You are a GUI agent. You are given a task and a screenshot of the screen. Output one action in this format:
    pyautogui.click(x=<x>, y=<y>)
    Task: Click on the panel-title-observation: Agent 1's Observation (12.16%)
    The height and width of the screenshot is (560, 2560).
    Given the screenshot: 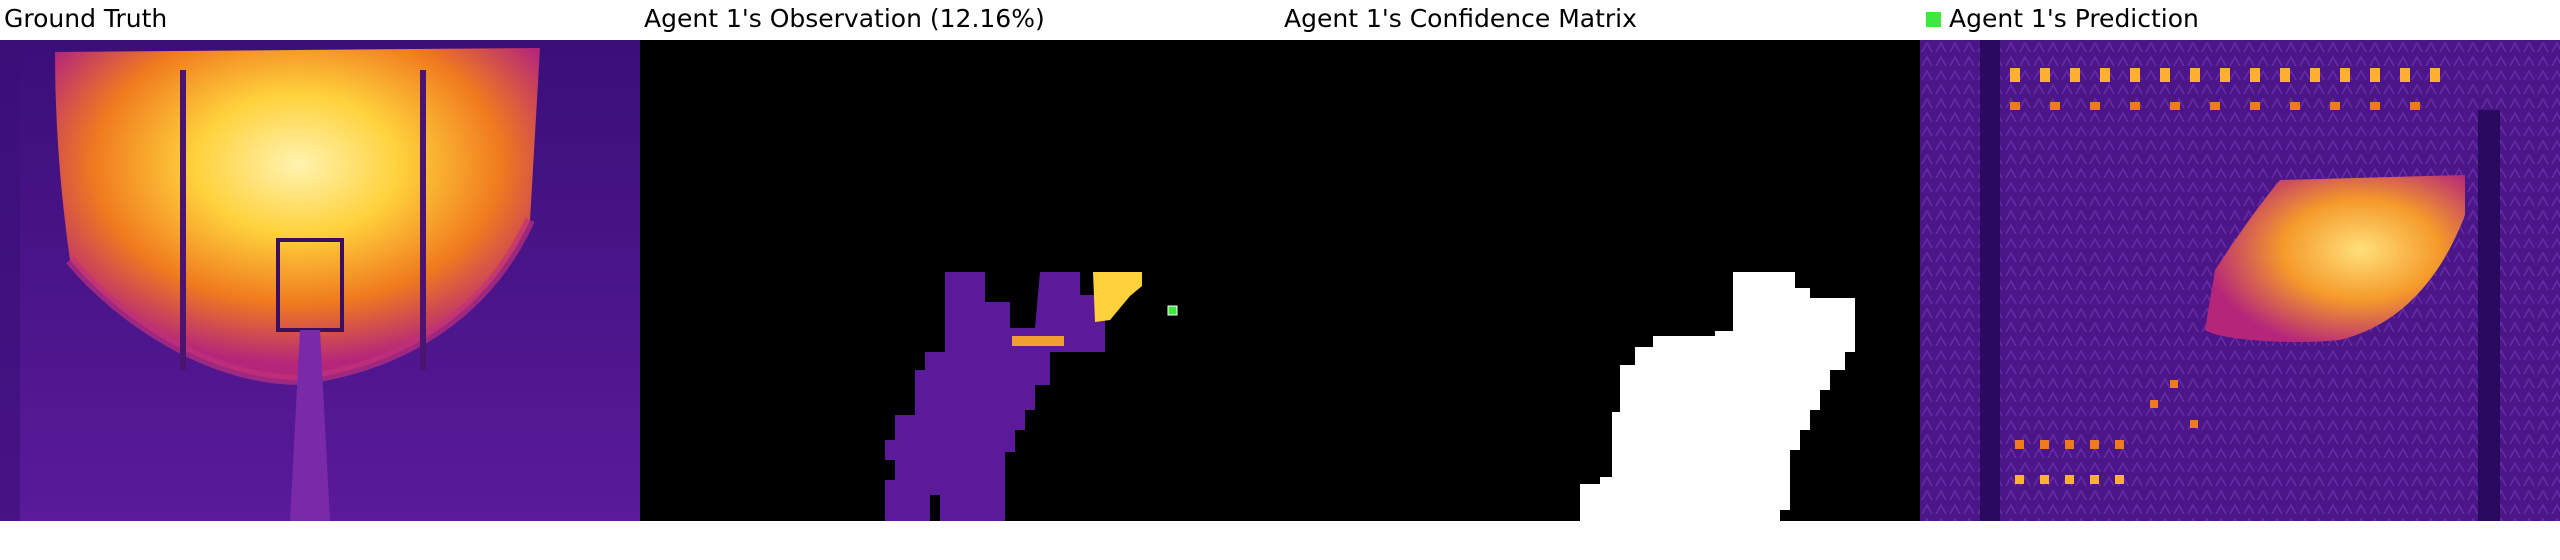 What is the action you would take?
    pyautogui.click(x=844, y=19)
    